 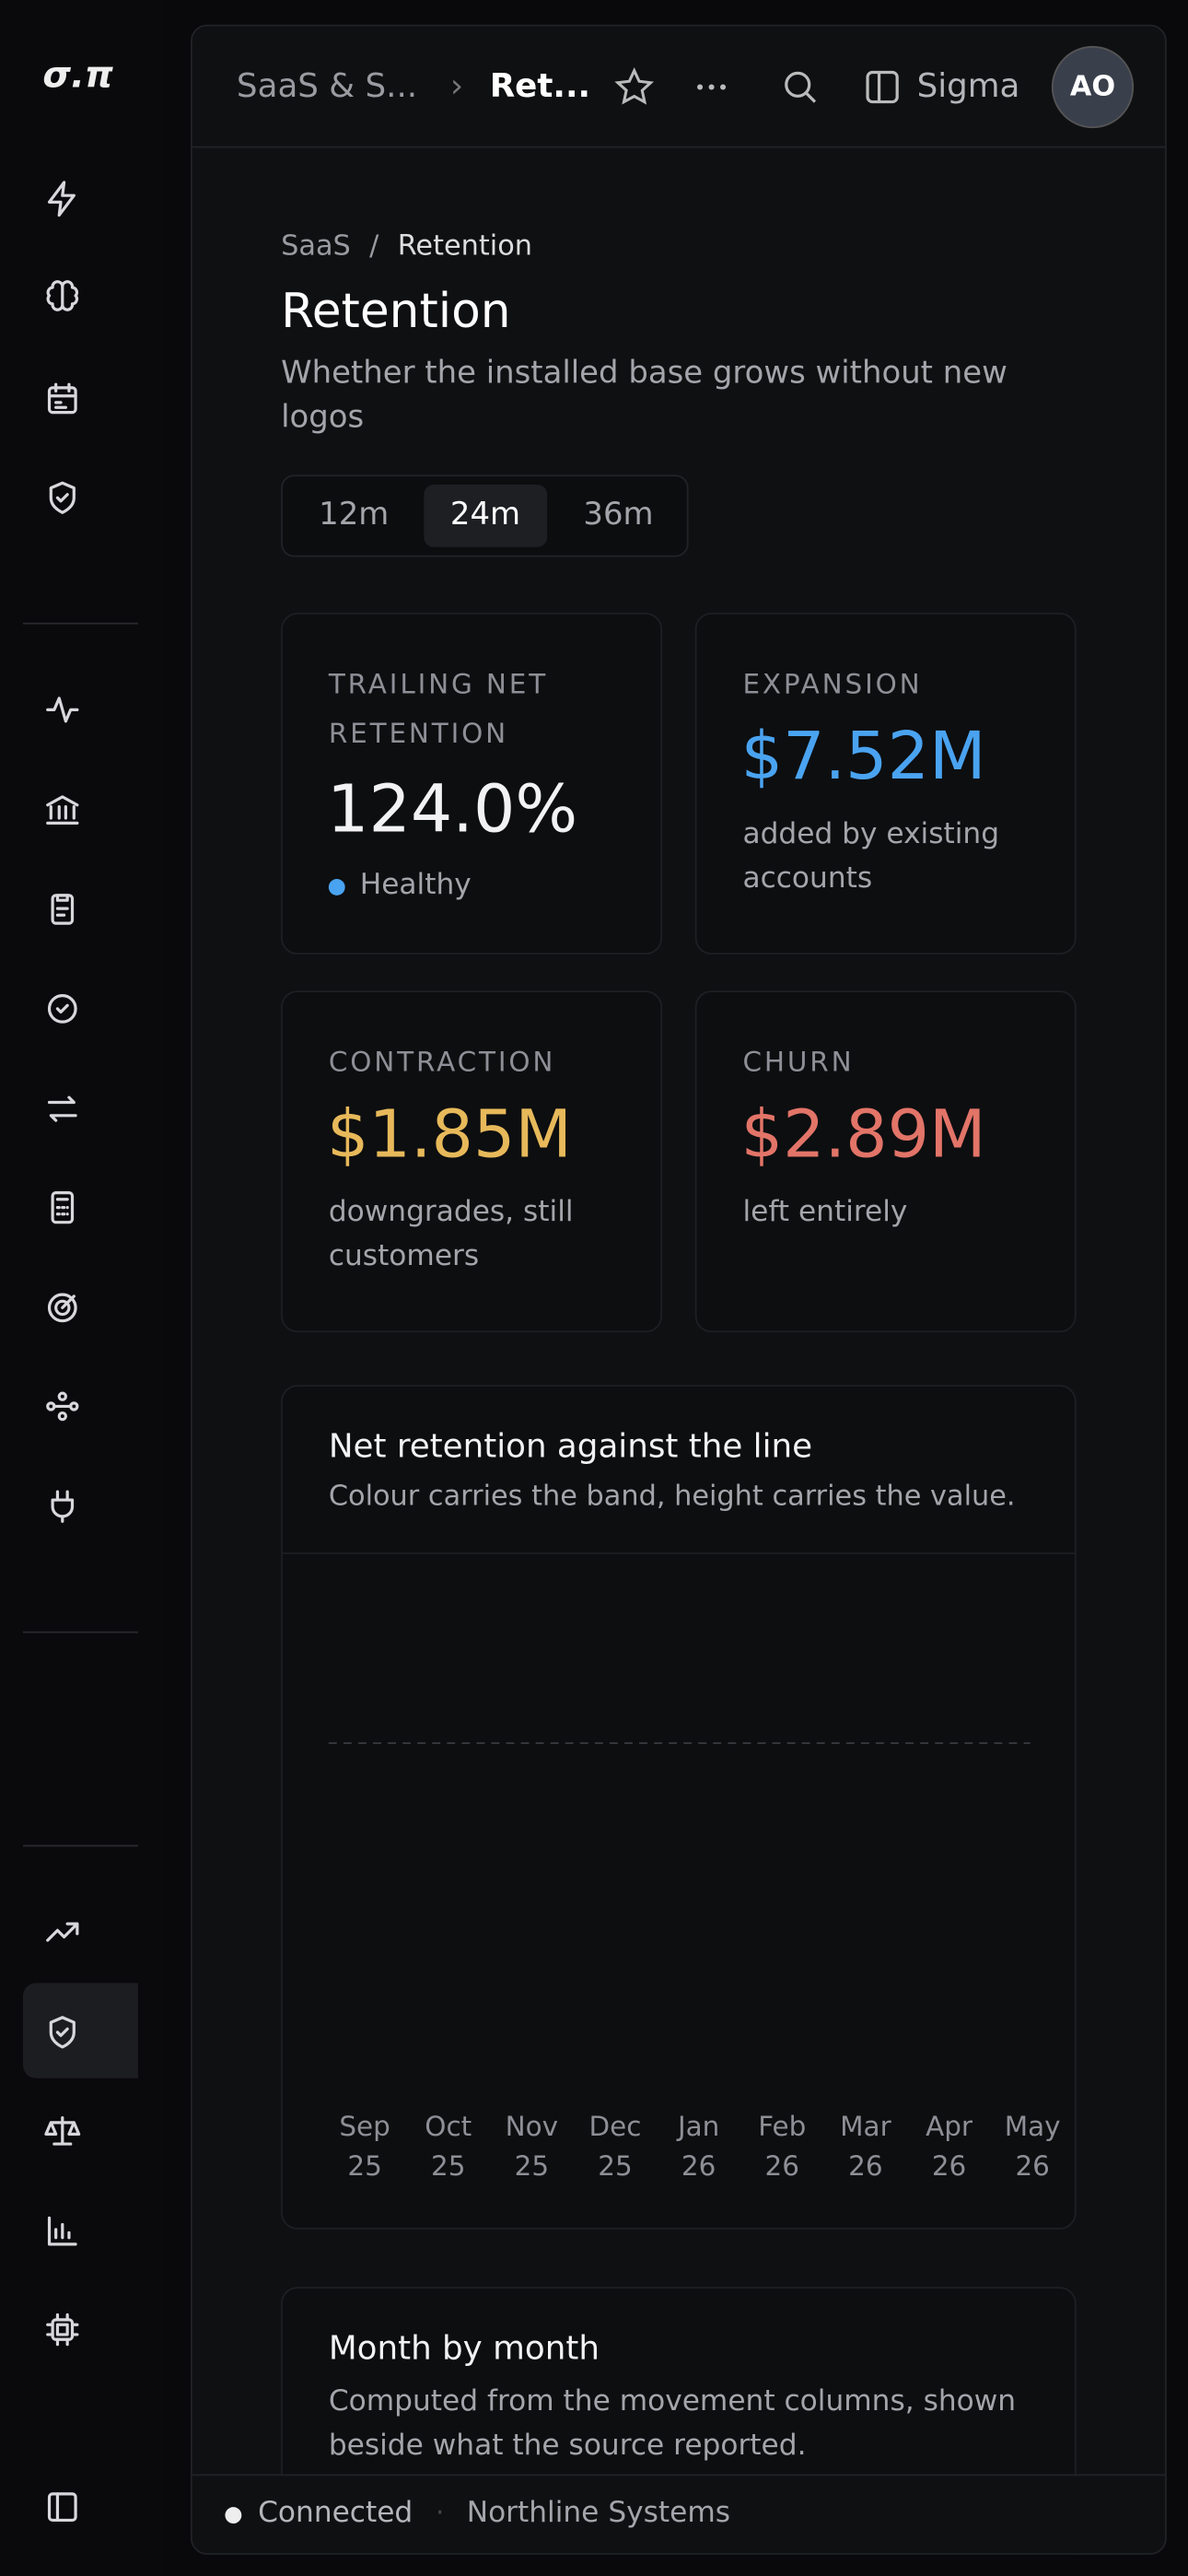 I want to click on x-tick-label: Oct, so click(x=448, y=2126).